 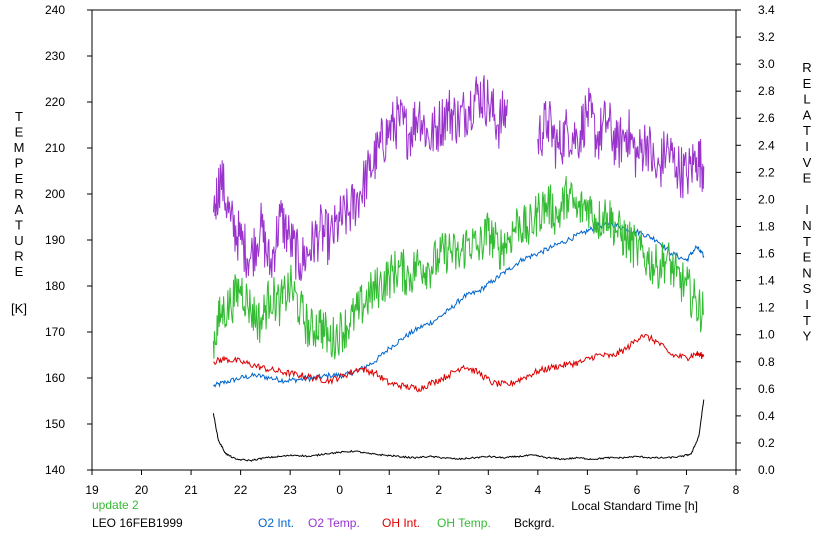 What do you see at coordinates (806, 67) in the screenshot?
I see `y-right-axis-letter: R` at bounding box center [806, 67].